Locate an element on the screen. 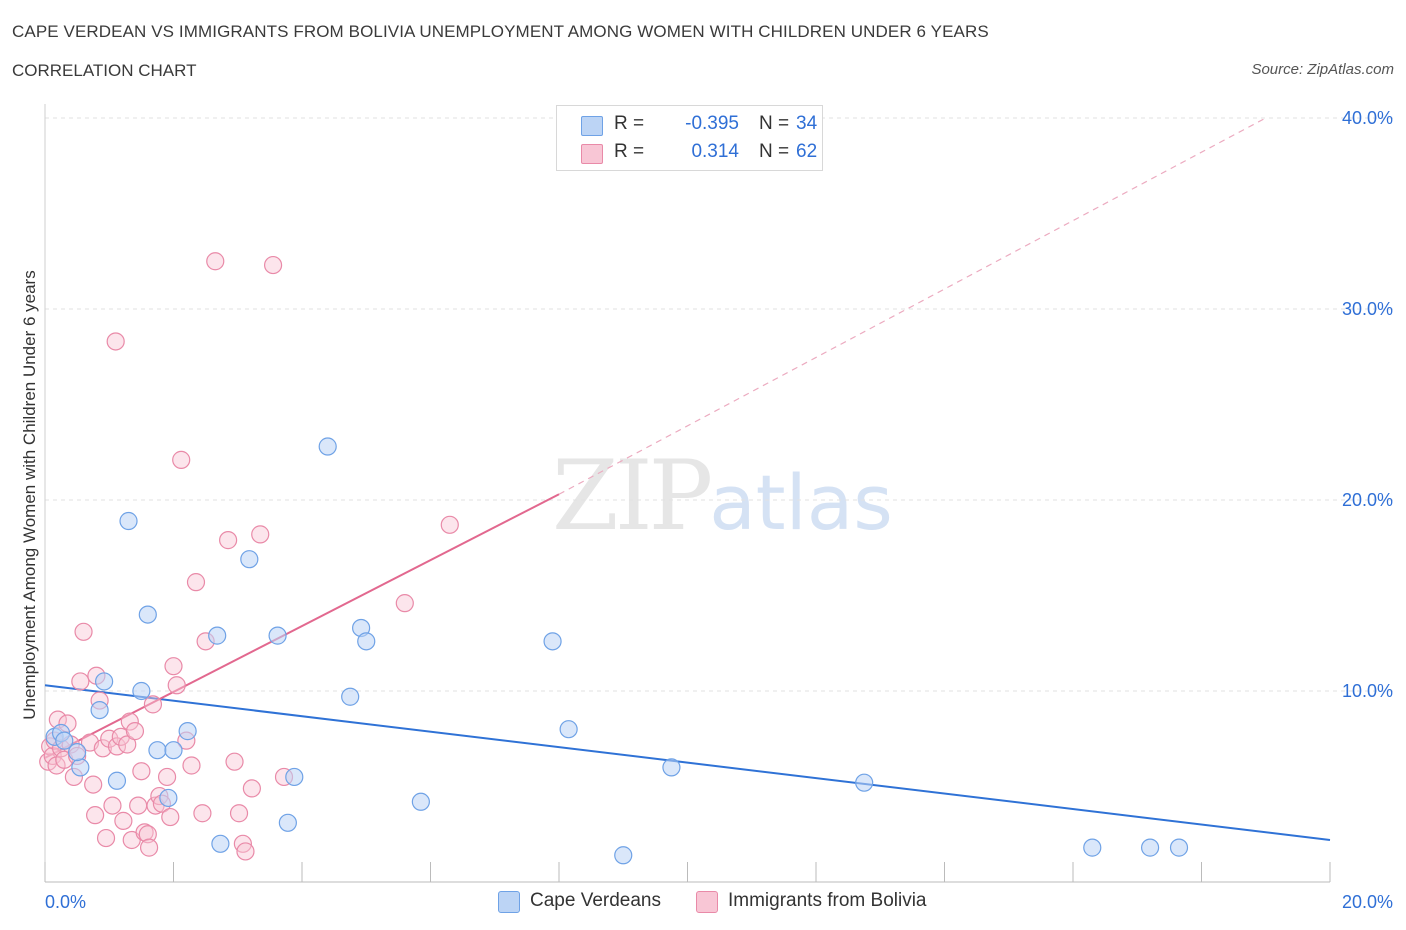  legend-r-value: -0.395 is located at coordinates (712, 123).